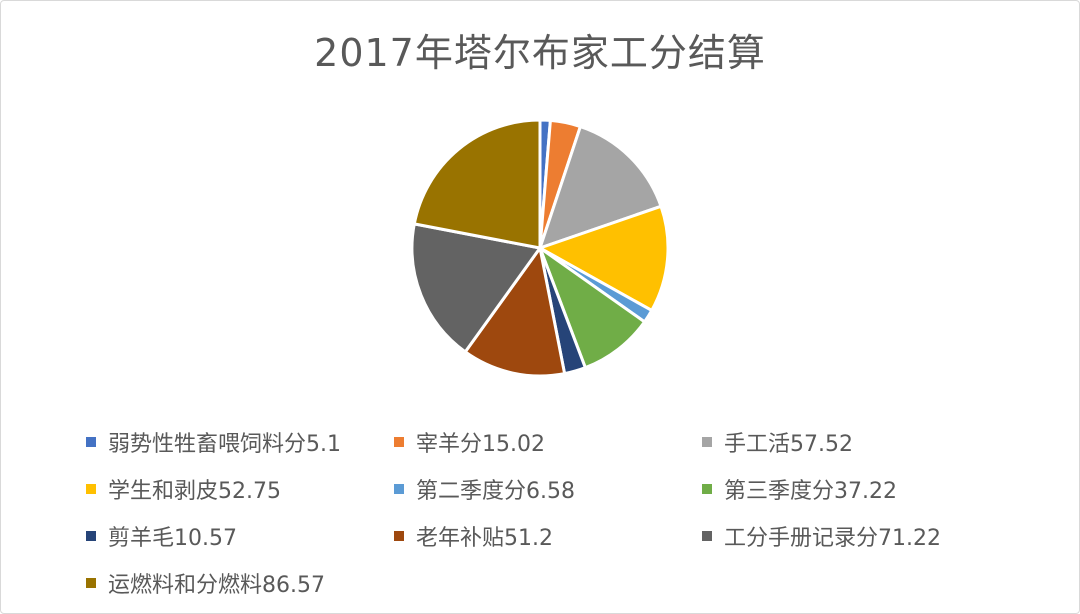 The width and height of the screenshot is (1080, 614). What do you see at coordinates (495, 491) in the screenshot?
I see `legend-label: 第二季度分6.58` at bounding box center [495, 491].